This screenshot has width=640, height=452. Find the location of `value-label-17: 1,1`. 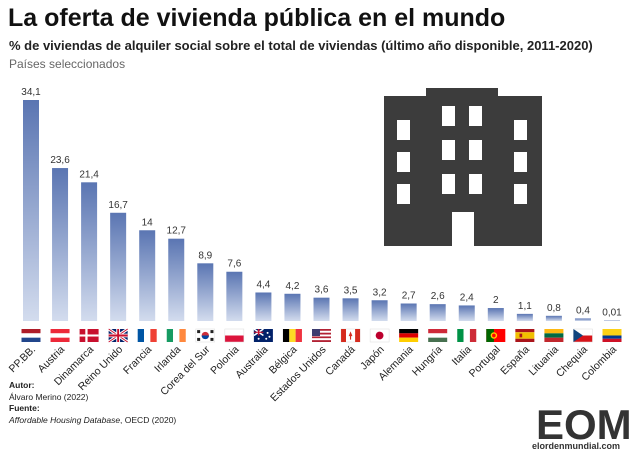

value-label-17: 1,1 is located at coordinates (525, 306).